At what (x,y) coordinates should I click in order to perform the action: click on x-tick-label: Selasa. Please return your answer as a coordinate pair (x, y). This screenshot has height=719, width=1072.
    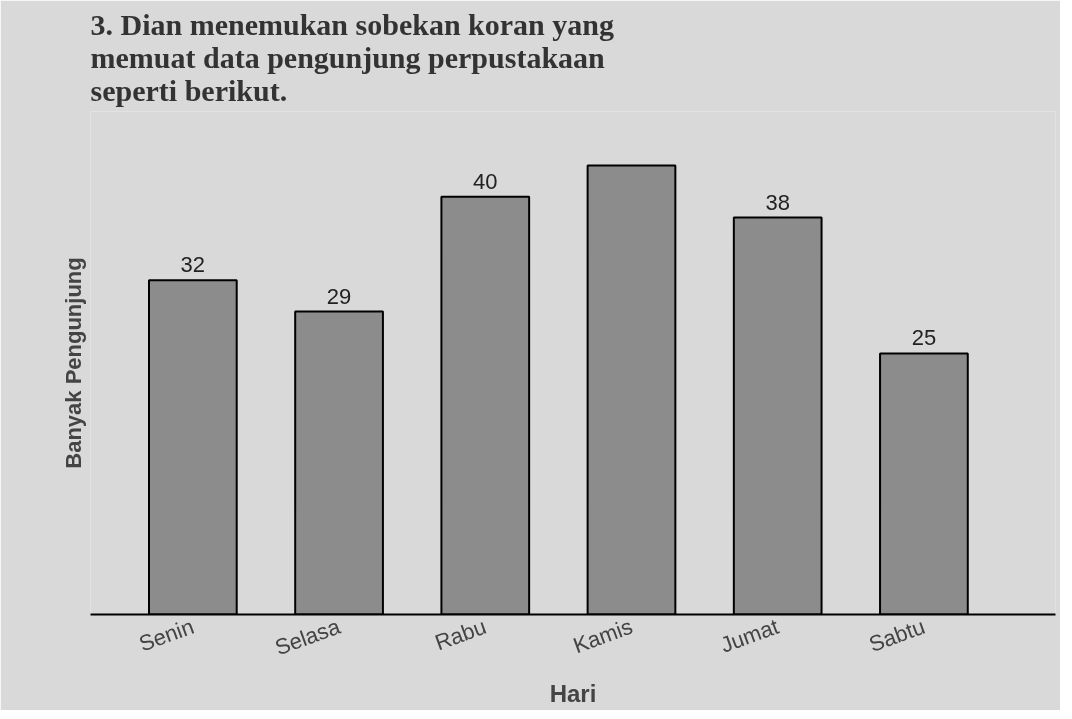
    Looking at the image, I should click on (308, 637).